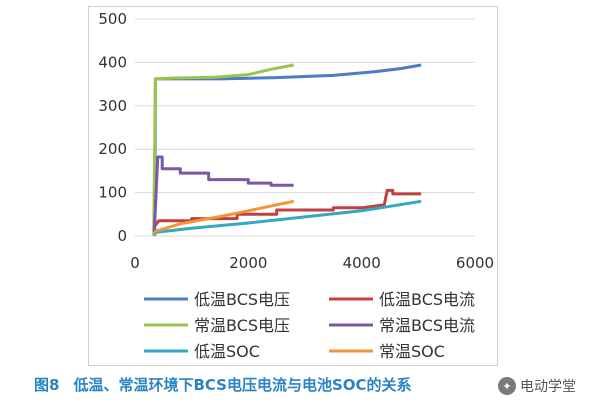 This screenshot has width=592, height=412. I want to click on legend-label: 低温BCS电流, so click(427, 299).